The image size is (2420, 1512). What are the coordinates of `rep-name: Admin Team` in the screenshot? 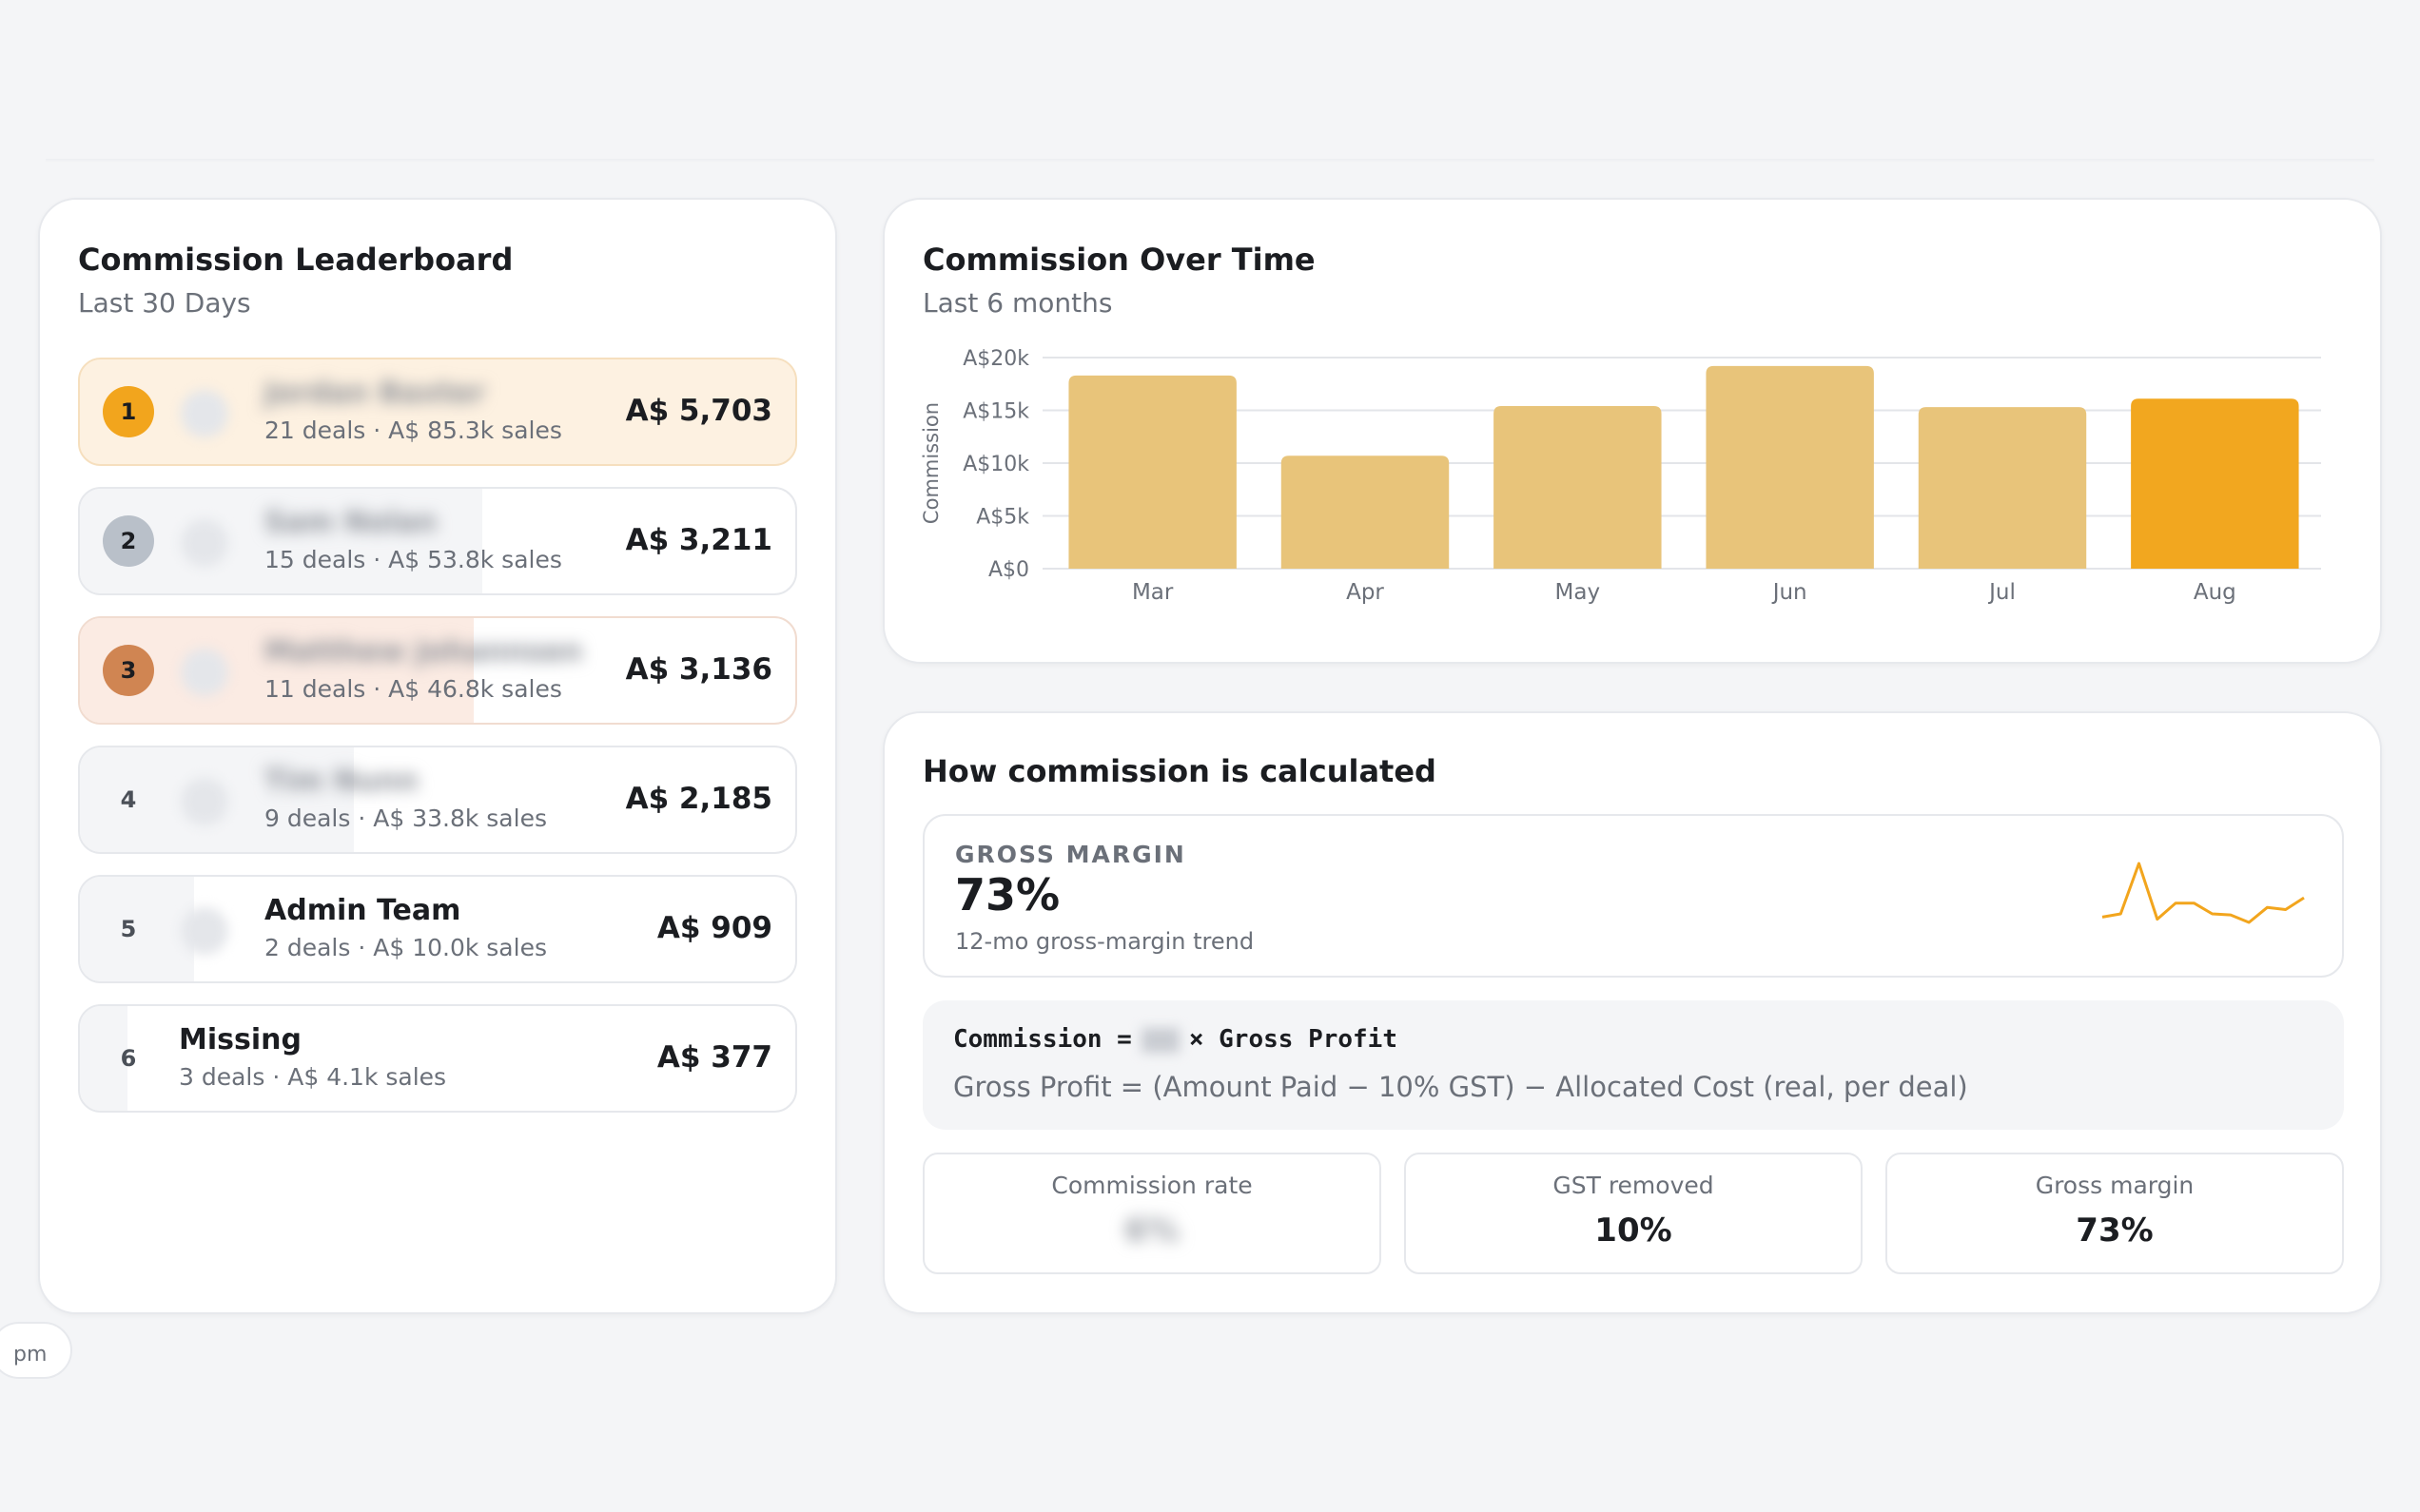 It's located at (362, 911).